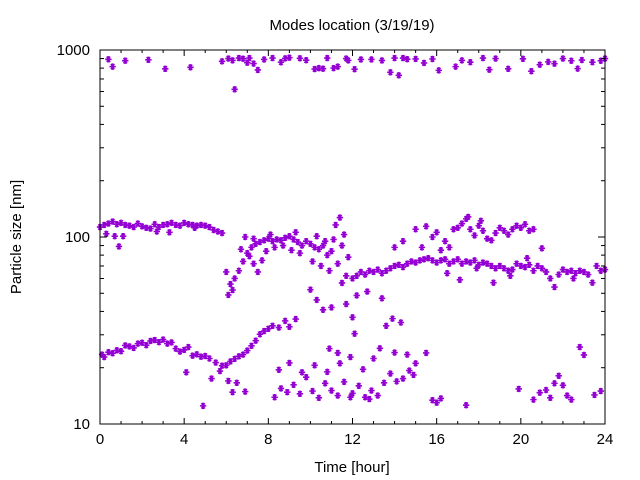 The image size is (640, 480). Describe the element at coordinates (436, 439) in the screenshot. I see `x-tick-label: 16` at that location.